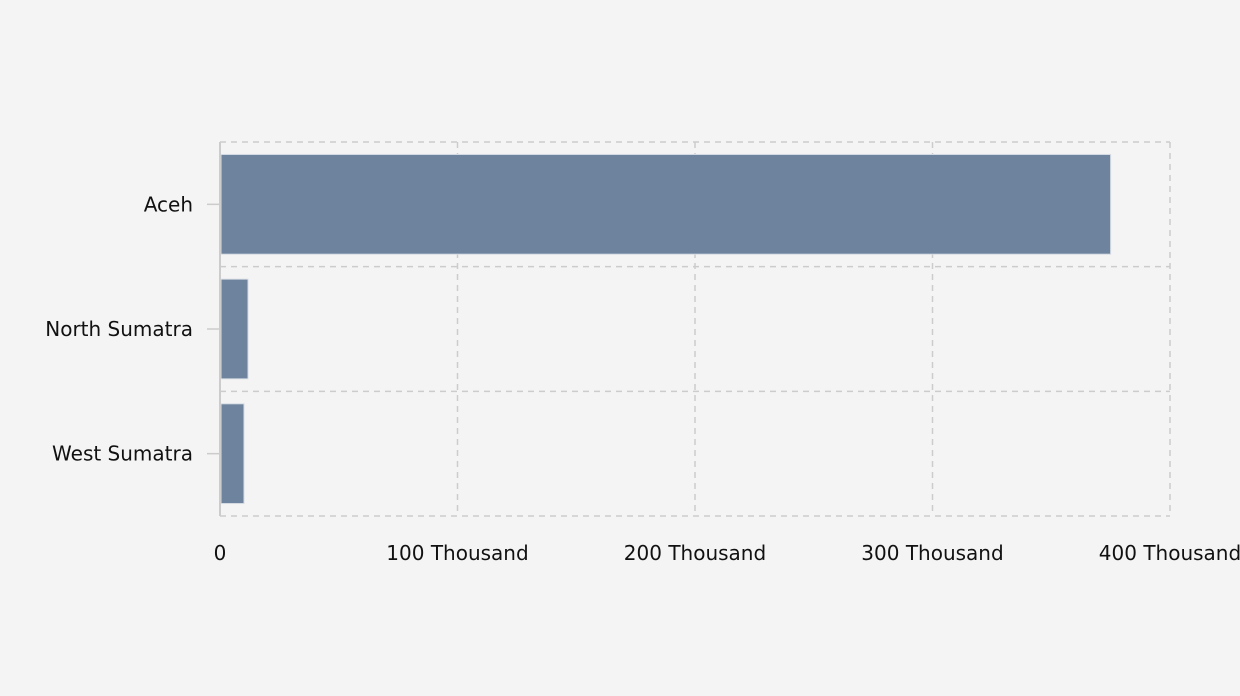 This screenshot has width=1240, height=696. What do you see at coordinates (695, 553) in the screenshot?
I see `x-tick-label: 200 Thousand` at bounding box center [695, 553].